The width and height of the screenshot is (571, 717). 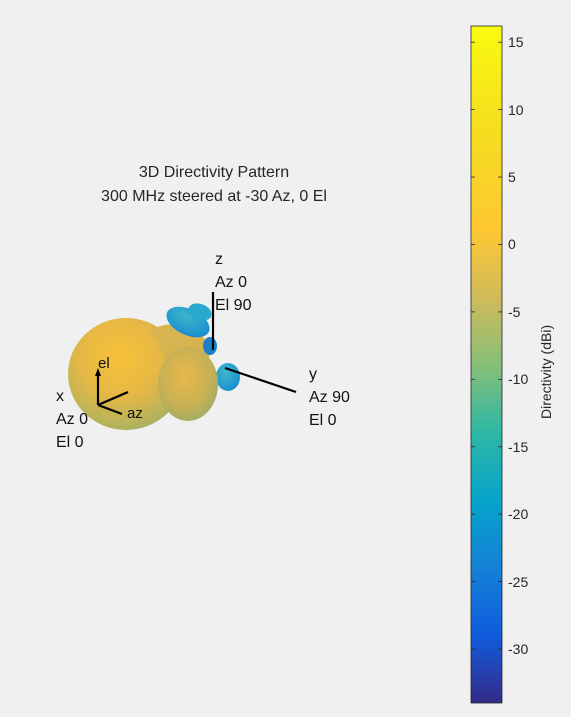 What do you see at coordinates (104, 363) in the screenshot?
I see `elevation-axis-label: el` at bounding box center [104, 363].